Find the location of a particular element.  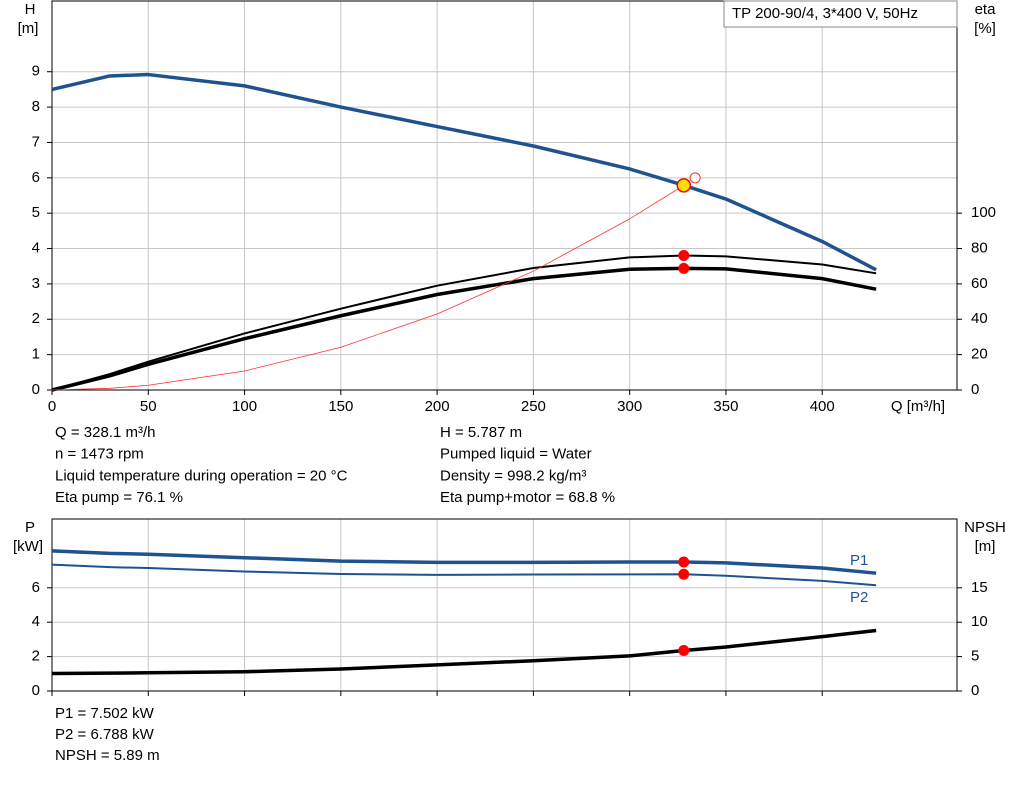

legend-box is located at coordinates (840, 14).